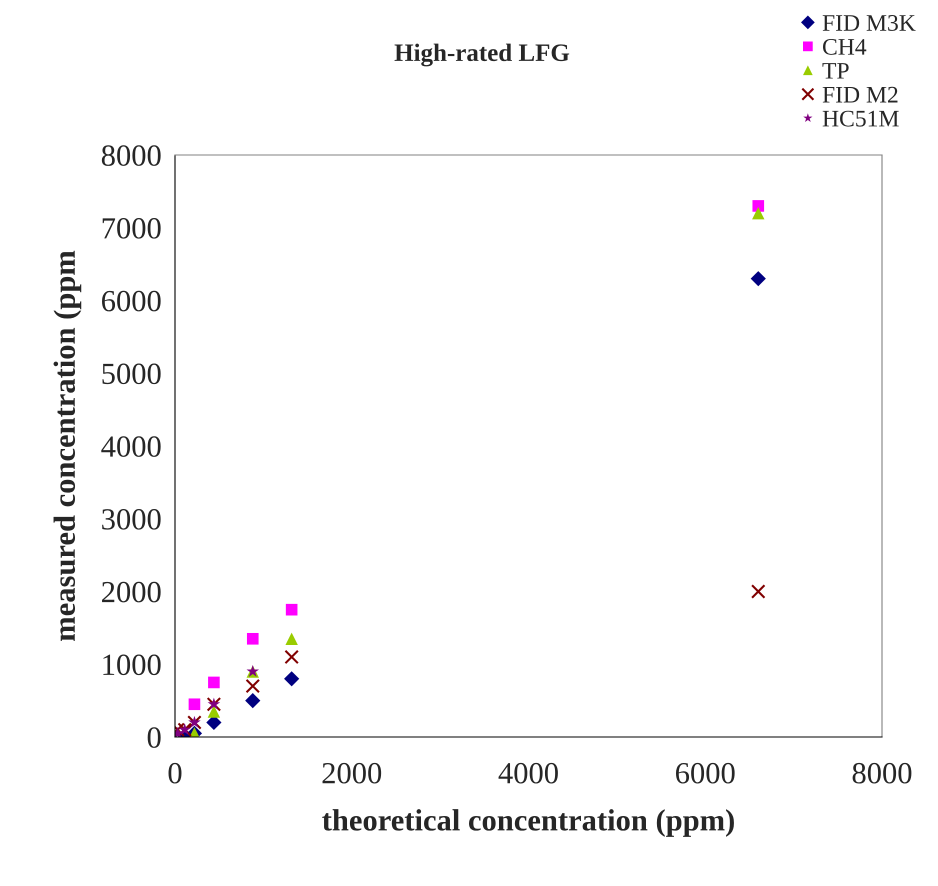  I want to click on legend-label: HC51M, so click(860, 118).